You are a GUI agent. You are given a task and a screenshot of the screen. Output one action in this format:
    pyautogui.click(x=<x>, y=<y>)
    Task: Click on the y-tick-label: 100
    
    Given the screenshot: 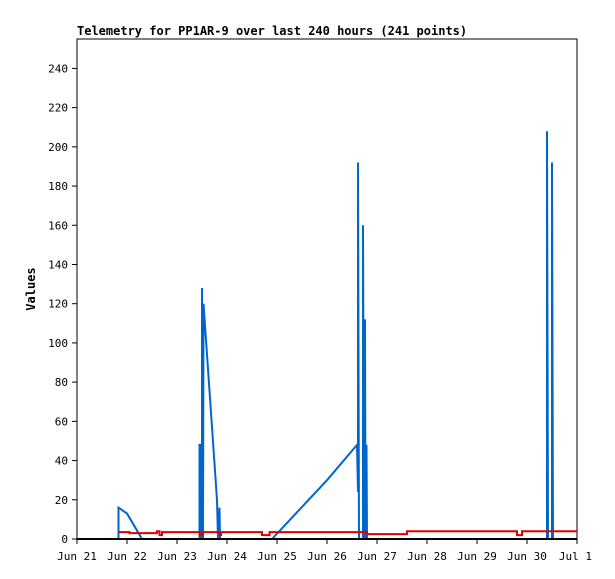 What is the action you would take?
    pyautogui.click(x=58, y=343)
    